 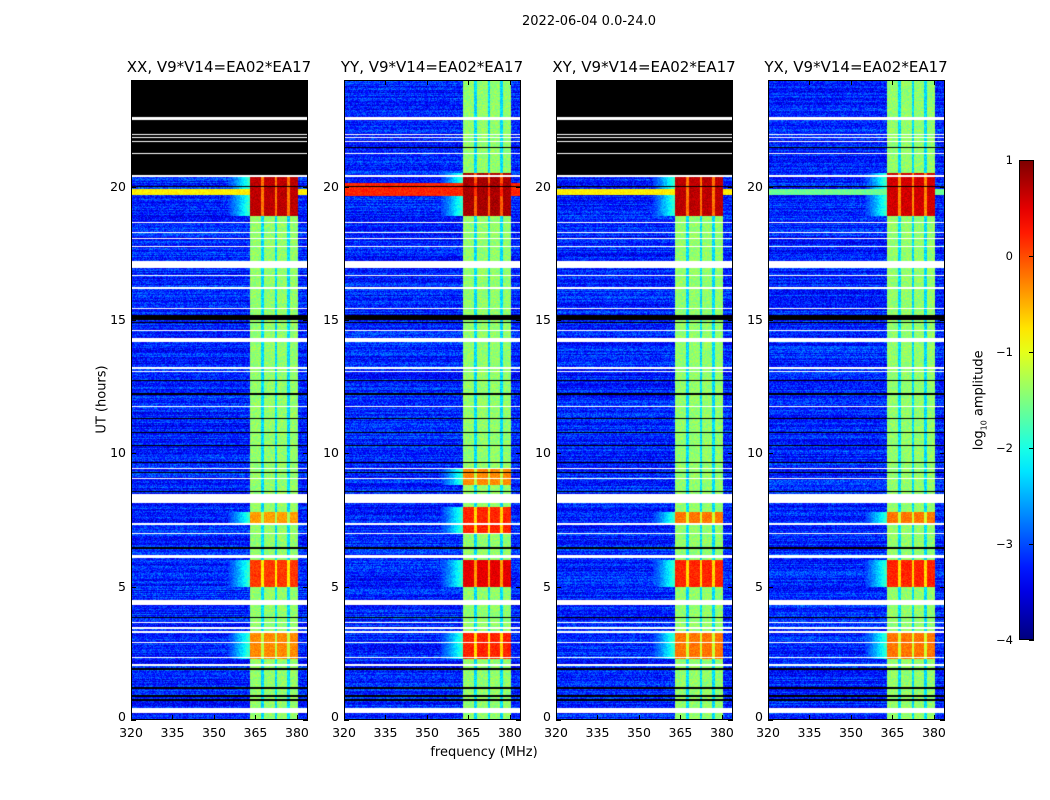 I want to click on colorbar-tick-label: 1, so click(x=1009, y=160).